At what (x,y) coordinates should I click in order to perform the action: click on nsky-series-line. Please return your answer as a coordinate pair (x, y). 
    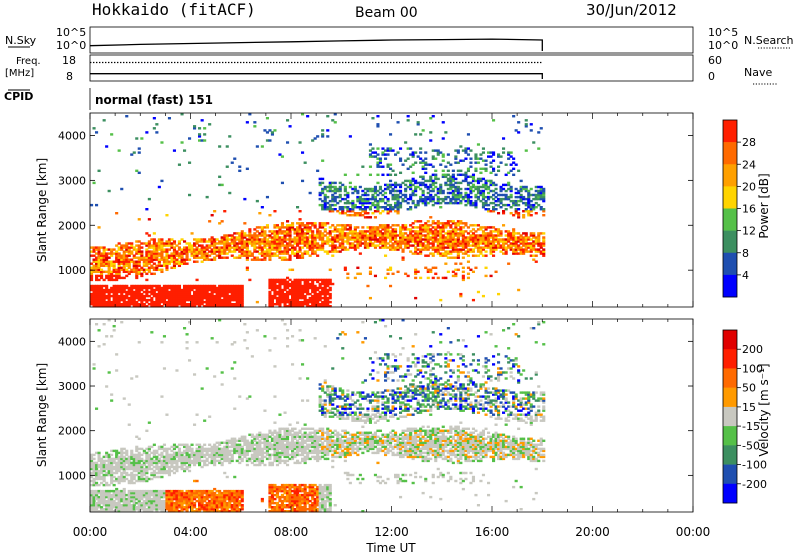
    Looking at the image, I should click on (316, 45).